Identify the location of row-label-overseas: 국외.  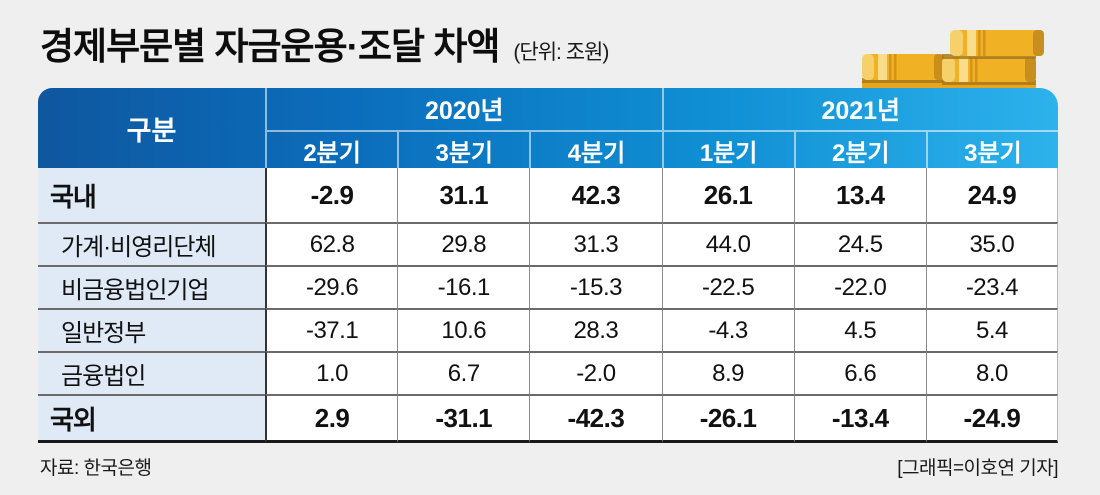
(151, 418).